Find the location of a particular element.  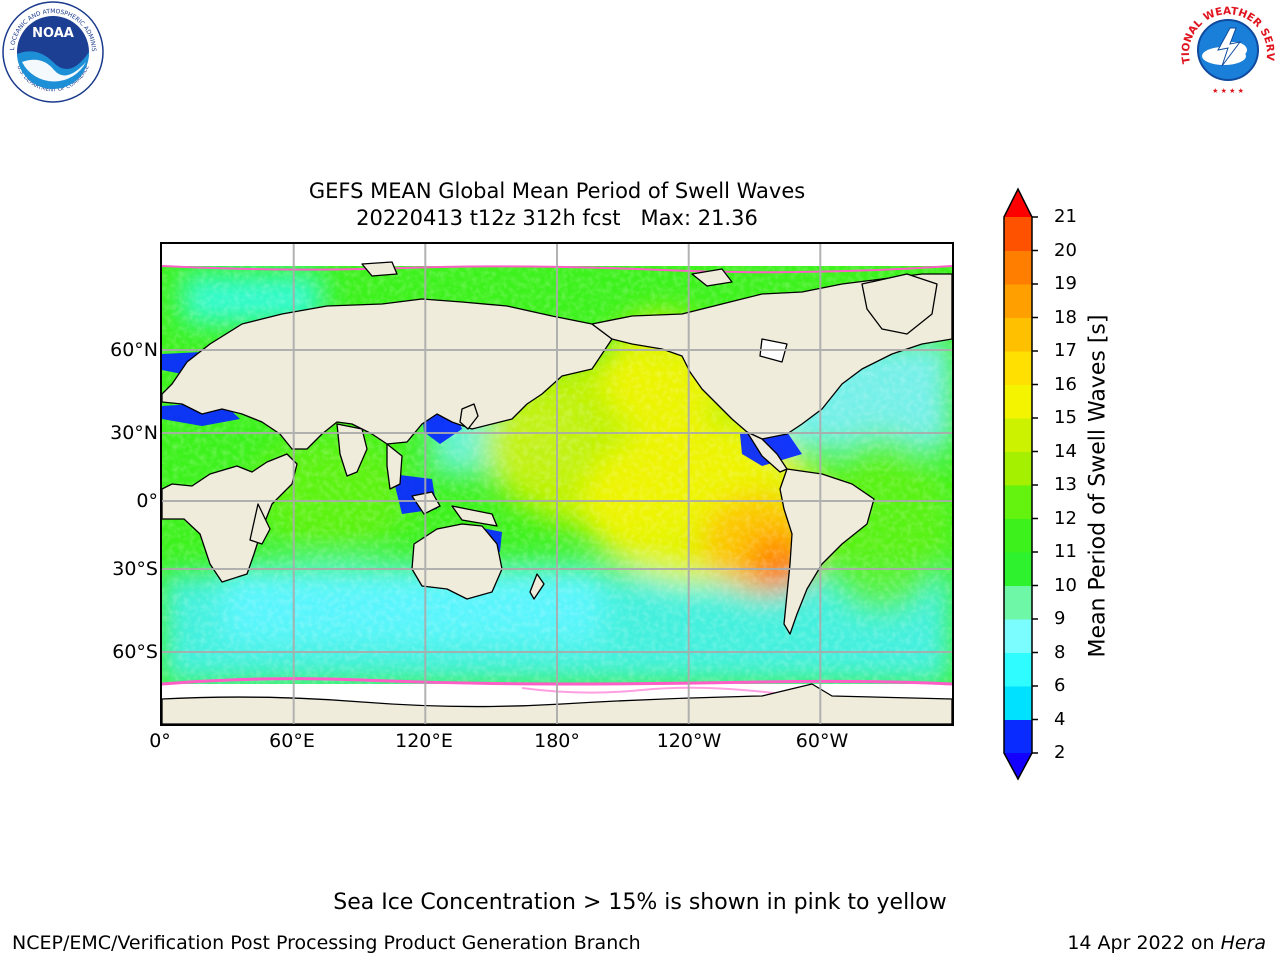

colorbar-tick-label: 12 is located at coordinates (1065, 518).